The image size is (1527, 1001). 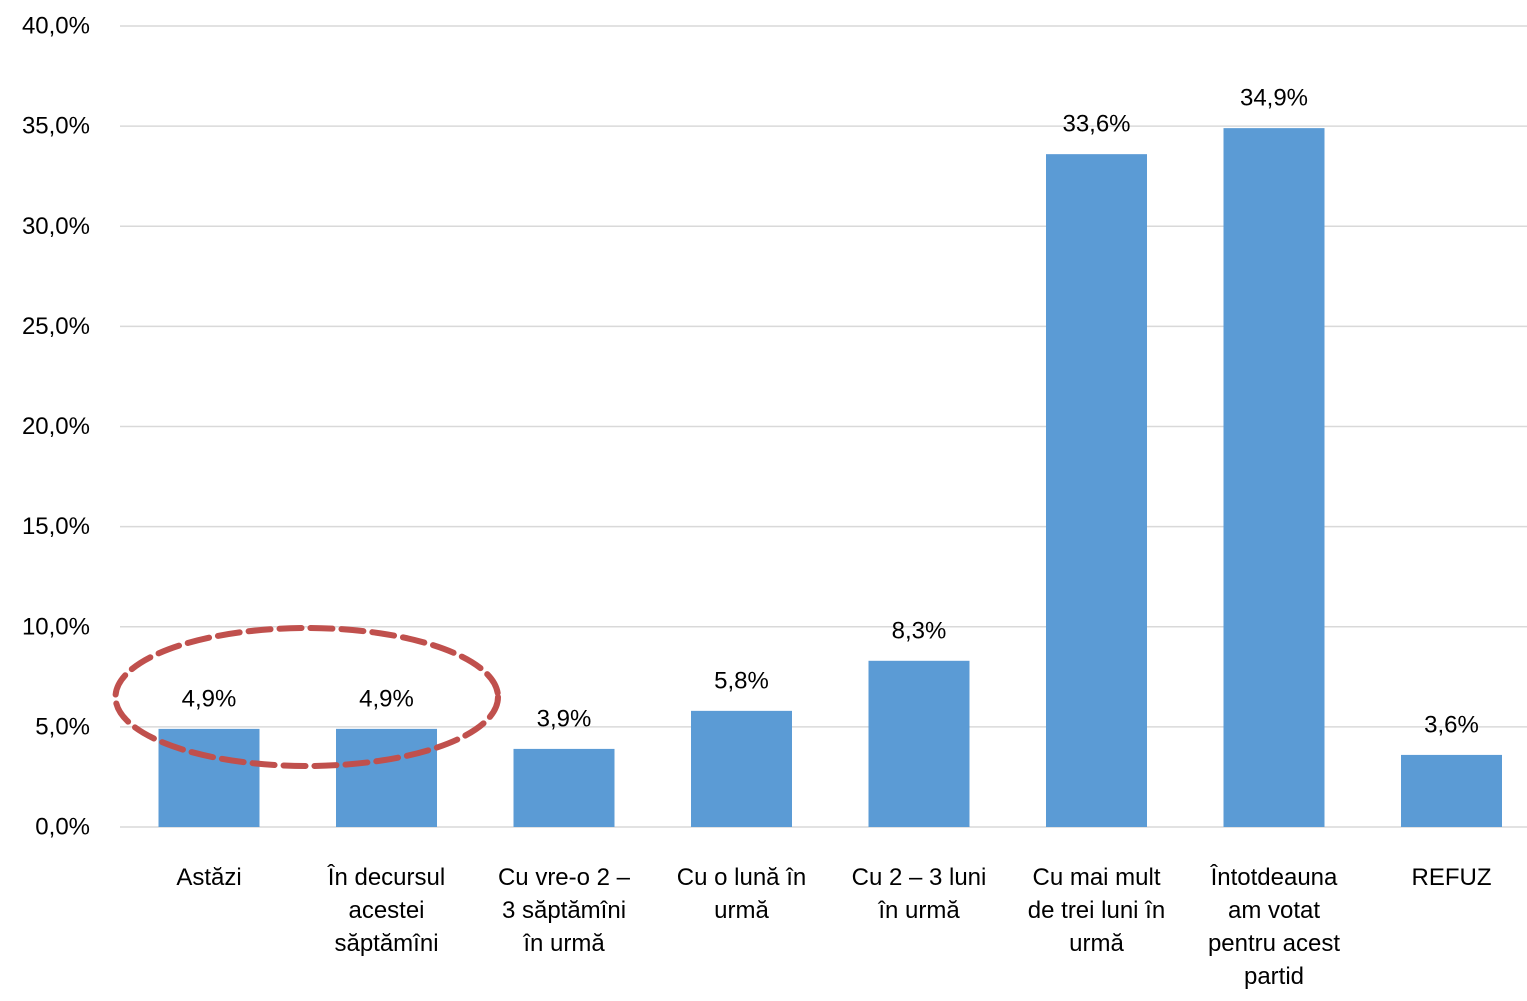 I want to click on category-label-line: acestei, so click(x=386, y=910).